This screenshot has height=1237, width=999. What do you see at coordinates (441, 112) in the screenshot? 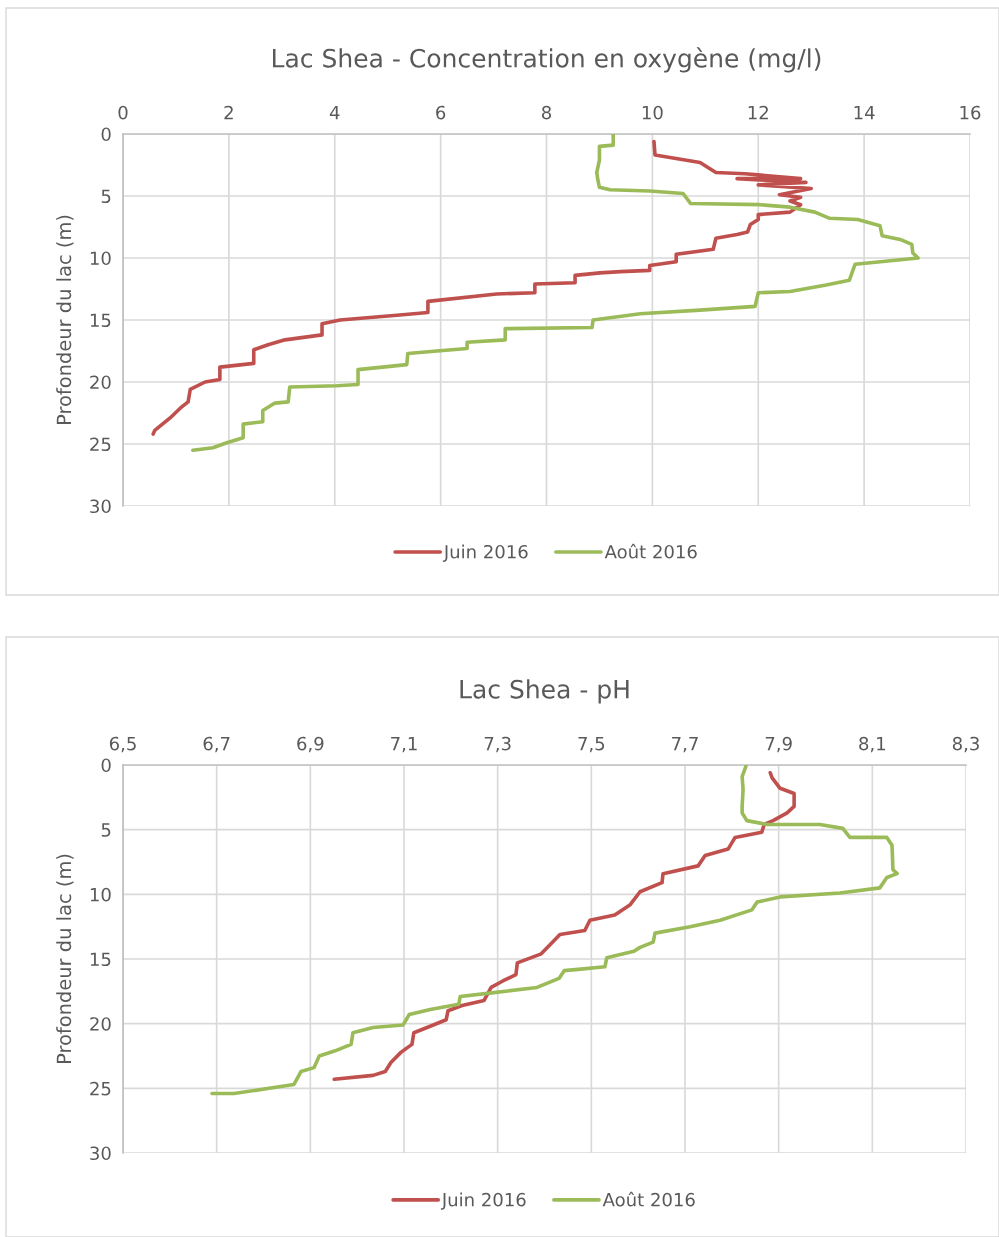
I see `x-tick-label: 6` at bounding box center [441, 112].